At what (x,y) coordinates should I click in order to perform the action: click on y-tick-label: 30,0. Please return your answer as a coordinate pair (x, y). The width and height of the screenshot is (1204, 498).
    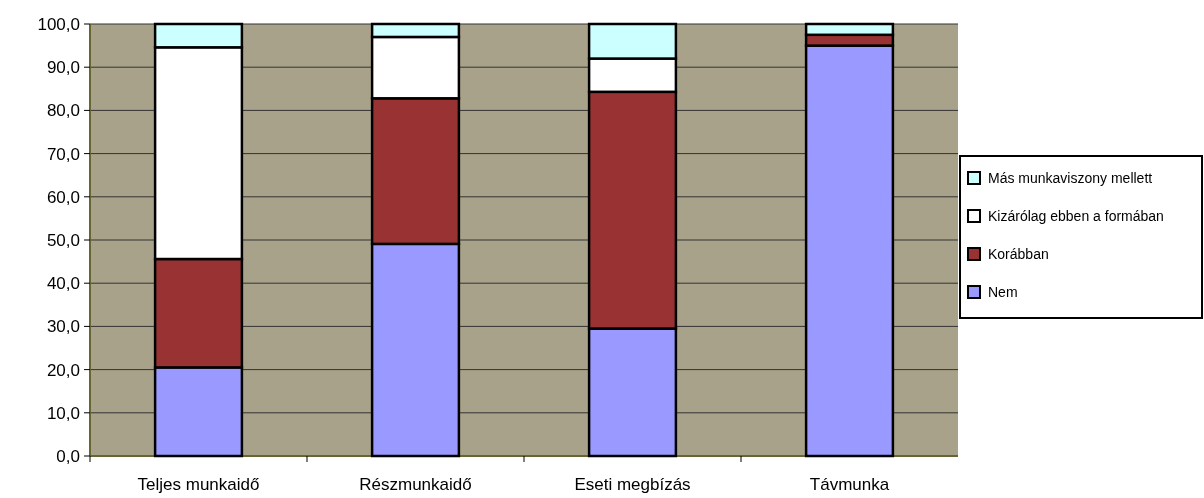
    Looking at the image, I should click on (63, 327).